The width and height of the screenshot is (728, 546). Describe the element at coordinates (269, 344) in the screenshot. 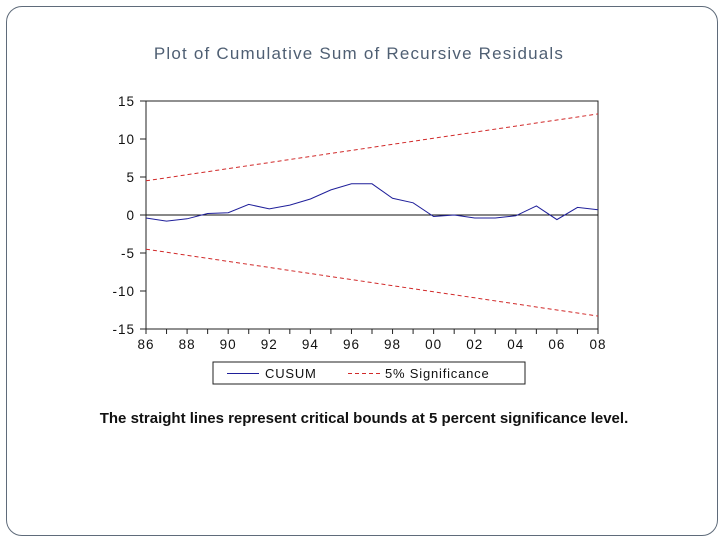

I see `x-tick-label: 92` at that location.